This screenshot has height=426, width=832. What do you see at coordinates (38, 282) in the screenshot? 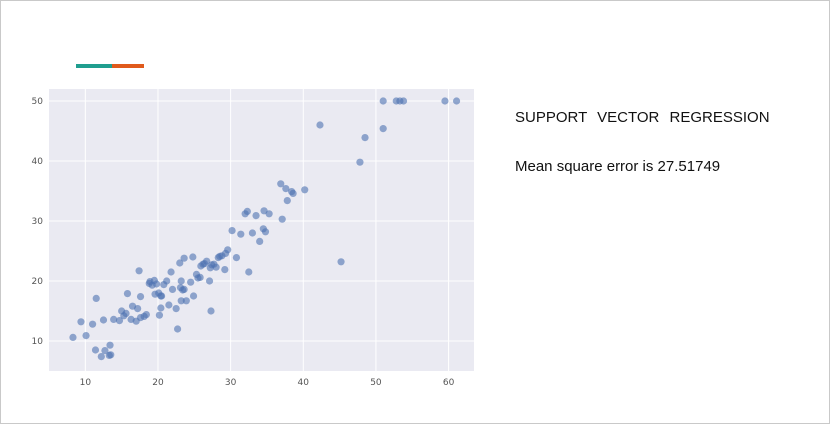
I see `y-tick-label: 20` at bounding box center [38, 282].